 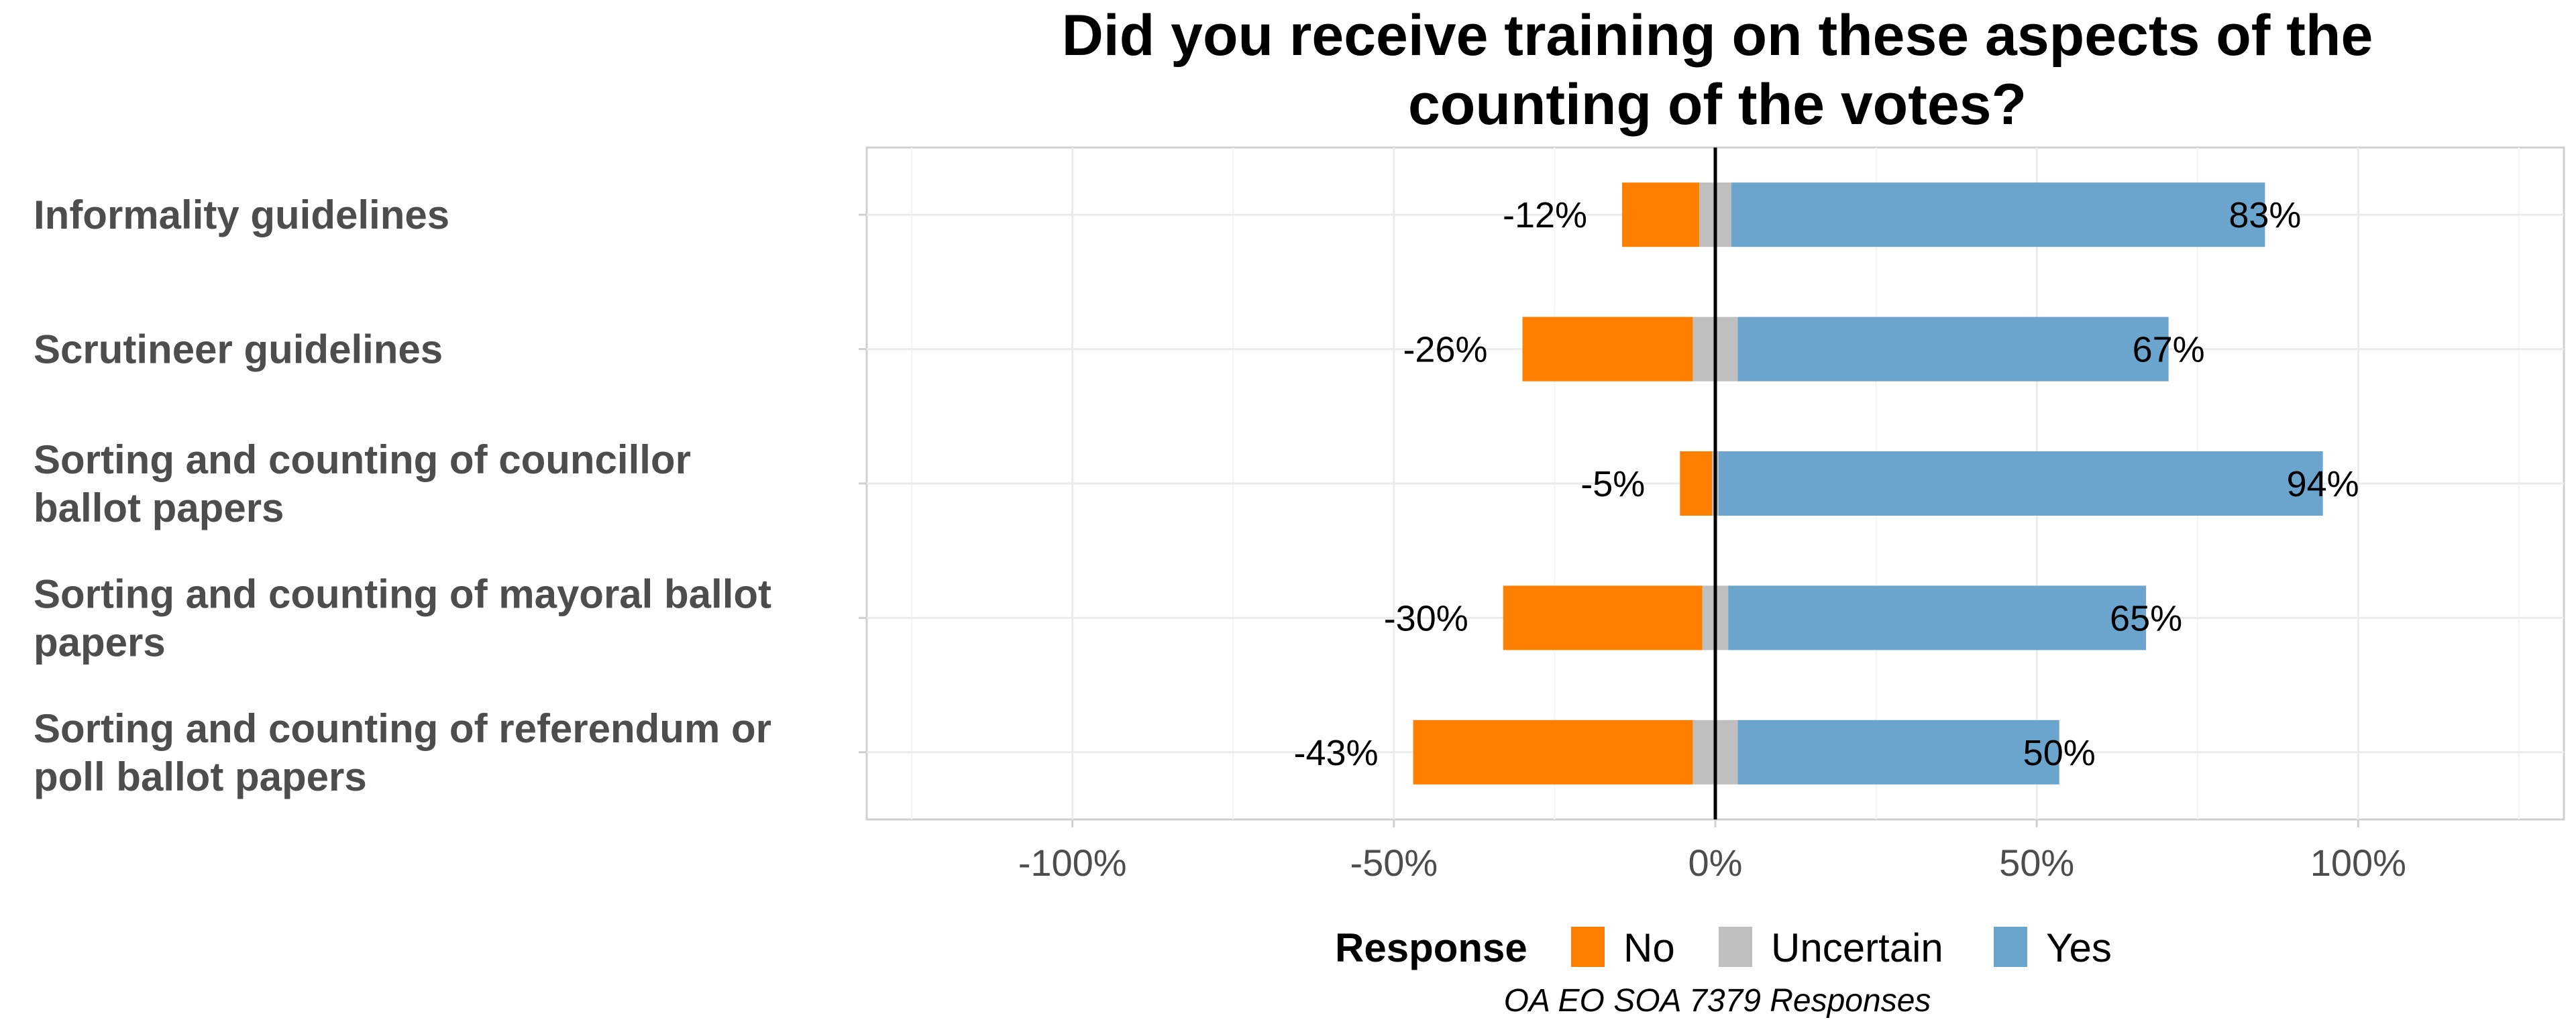 I want to click on caption: OA EO SOA 7379 Responses, so click(x=1717, y=1001).